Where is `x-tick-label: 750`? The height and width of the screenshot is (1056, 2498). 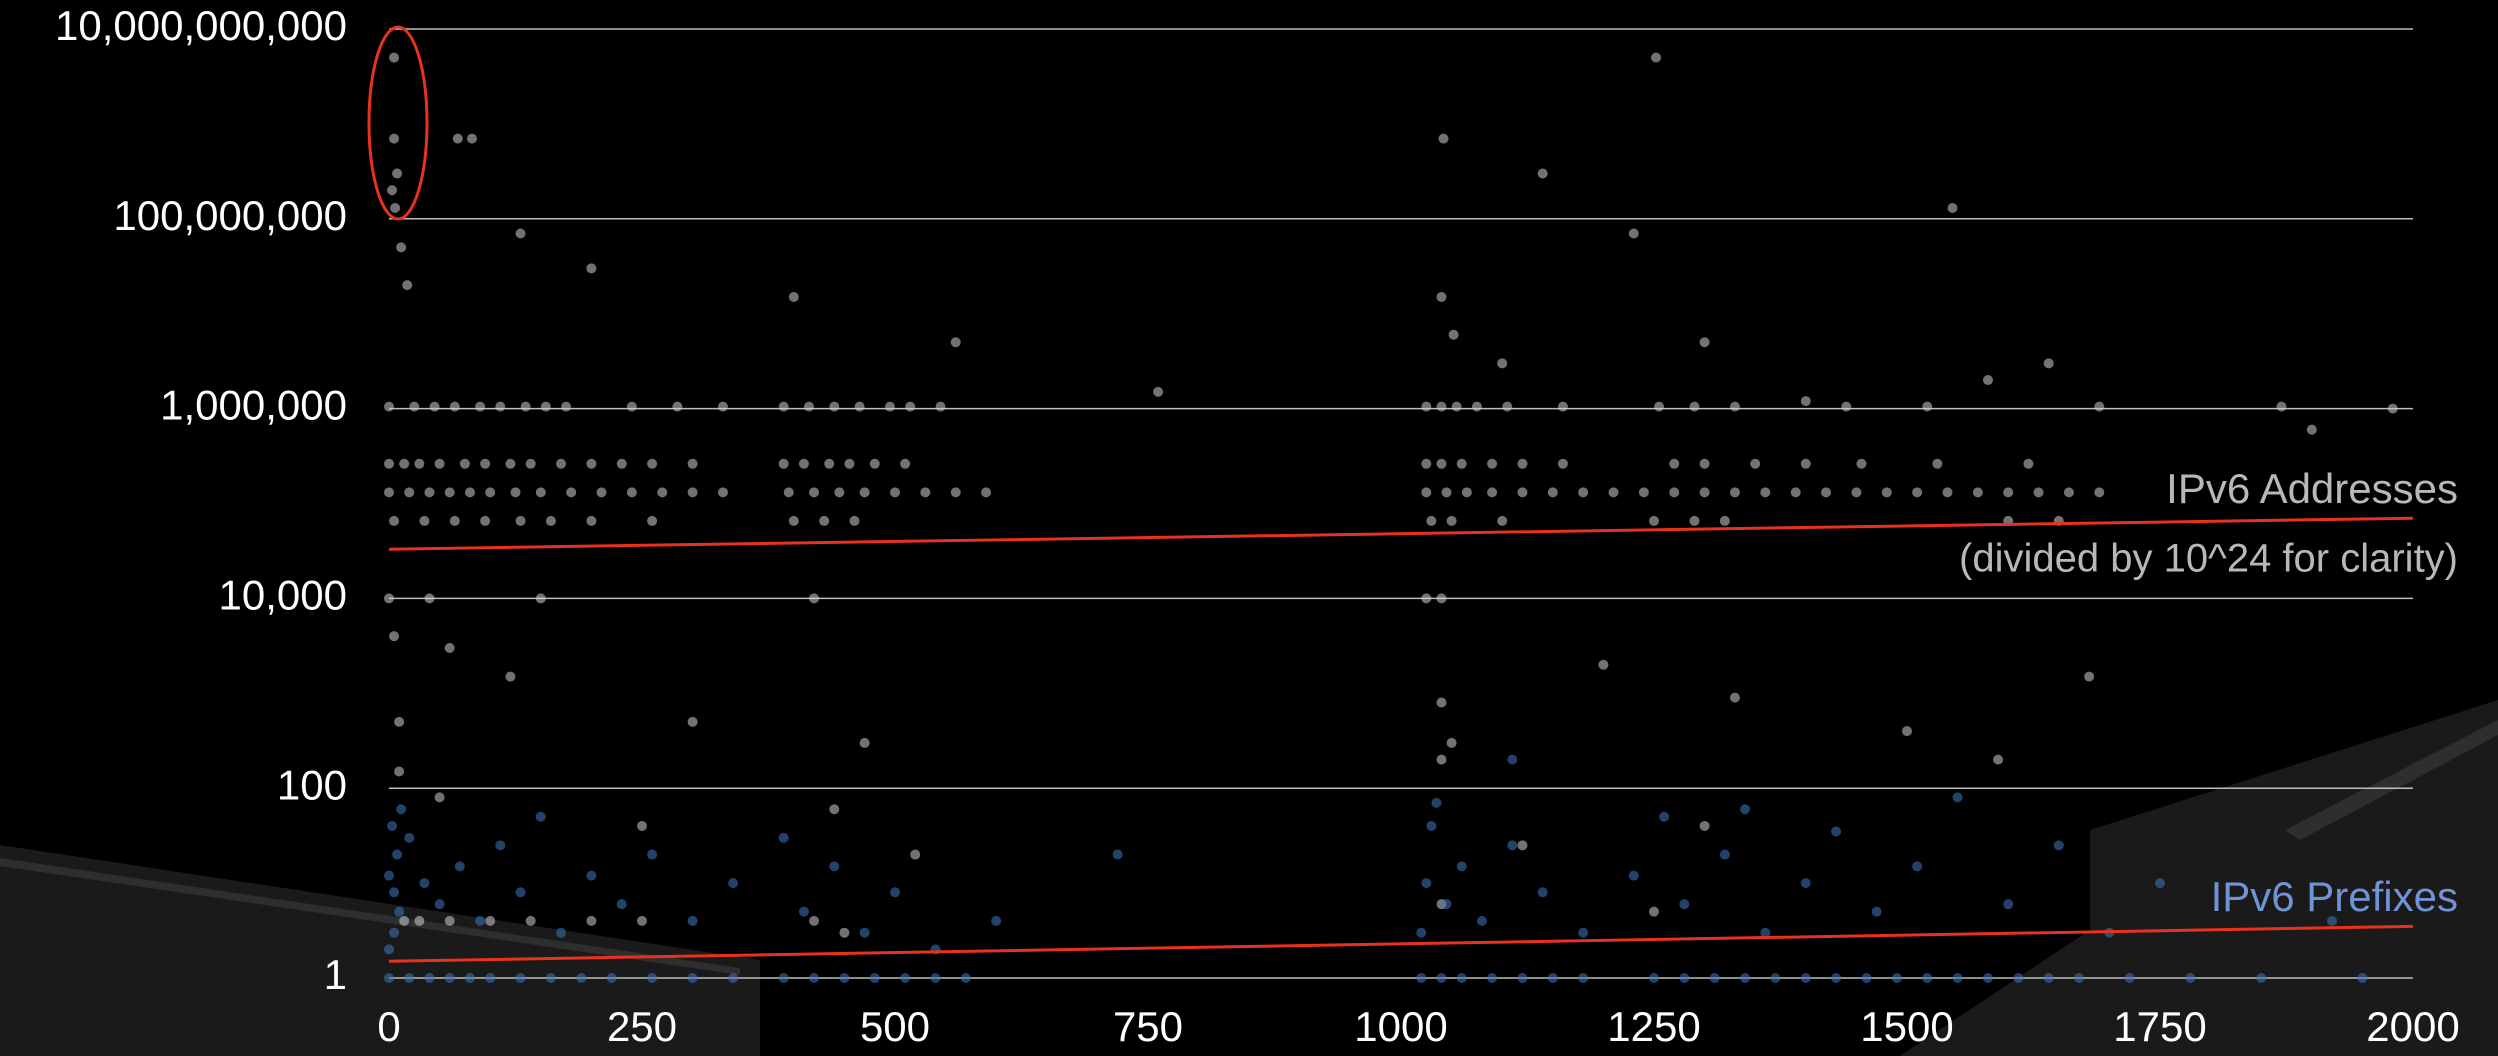
x-tick-label: 750 is located at coordinates (1148, 1026).